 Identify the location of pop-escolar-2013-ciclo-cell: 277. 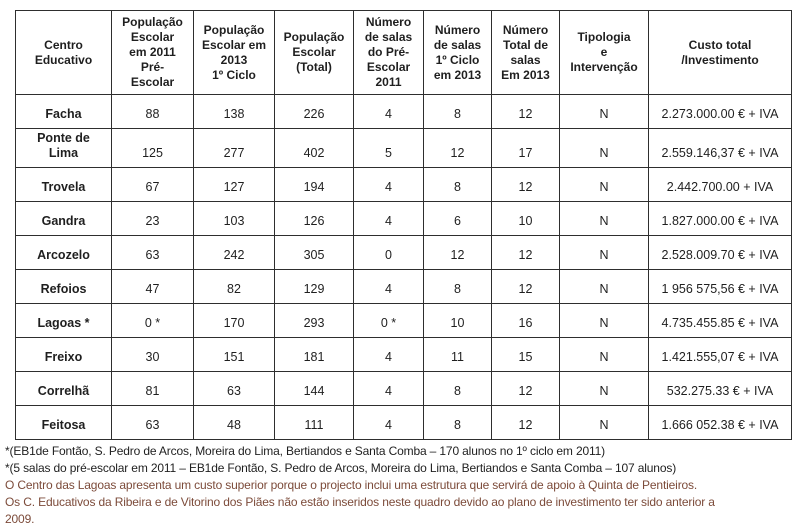
(234, 148).